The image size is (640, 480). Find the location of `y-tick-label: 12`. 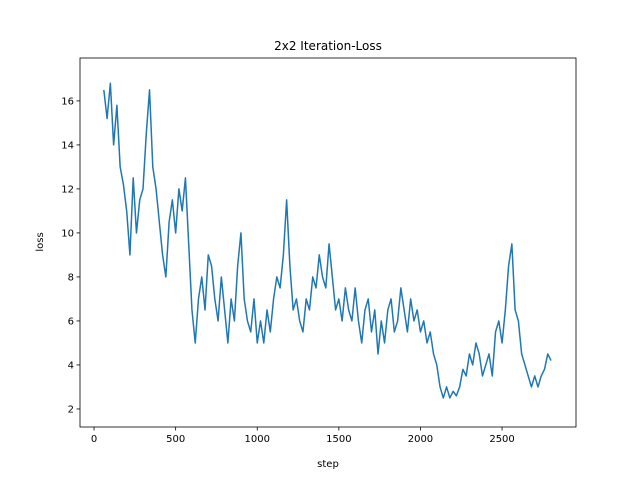

y-tick-label: 12 is located at coordinates (67, 189).